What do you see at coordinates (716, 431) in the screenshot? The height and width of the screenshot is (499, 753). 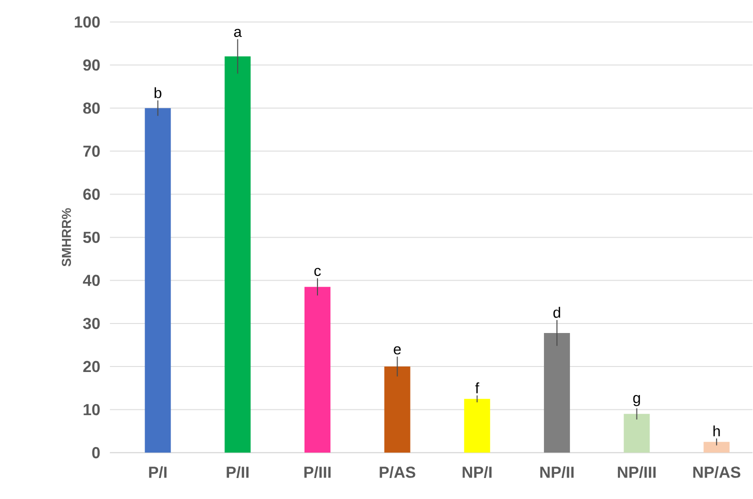 I see `annotation: h` at bounding box center [716, 431].